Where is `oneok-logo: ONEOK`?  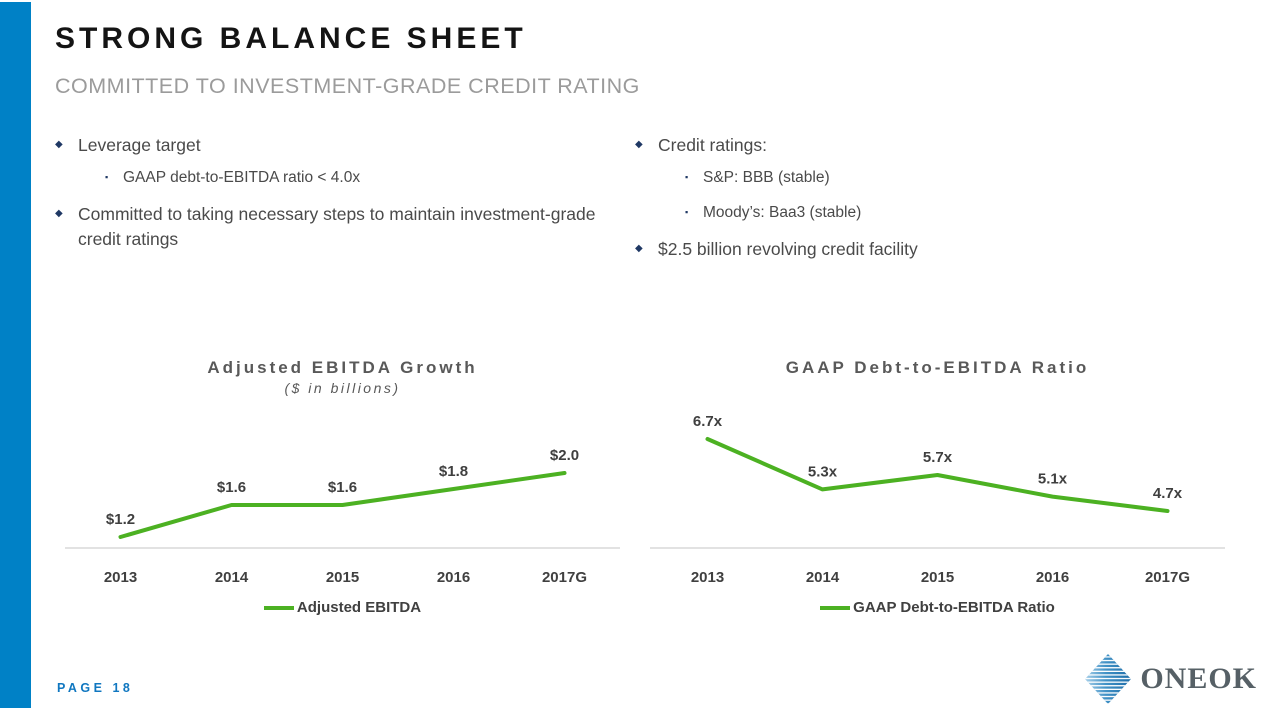
oneok-logo: ONEOK is located at coordinates (1171, 679).